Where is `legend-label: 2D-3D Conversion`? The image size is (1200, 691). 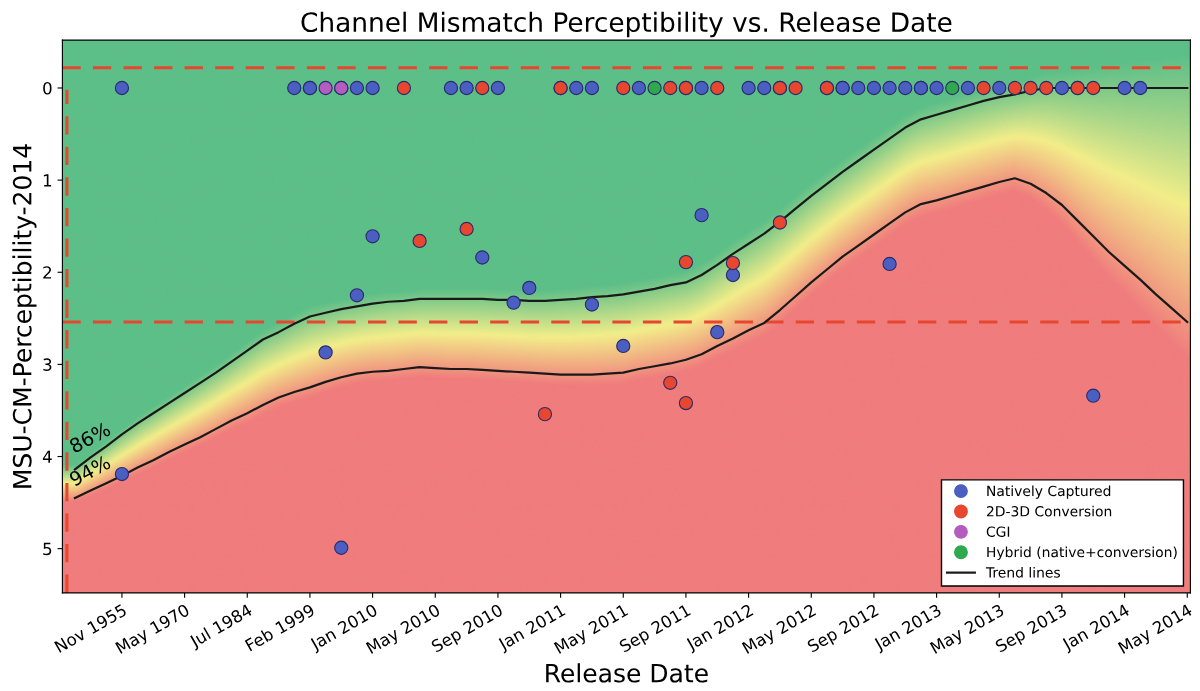
legend-label: 2D-3D Conversion is located at coordinates (1049, 511).